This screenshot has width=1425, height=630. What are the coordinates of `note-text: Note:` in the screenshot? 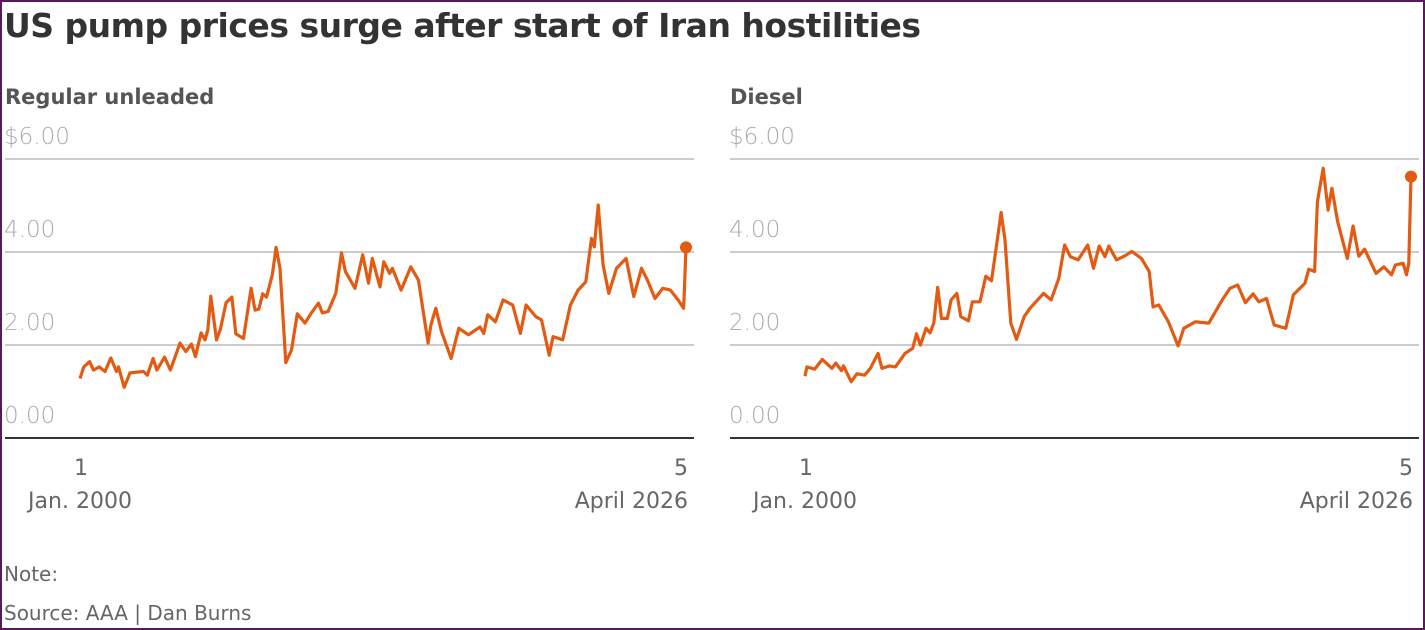 It's located at (31, 574).